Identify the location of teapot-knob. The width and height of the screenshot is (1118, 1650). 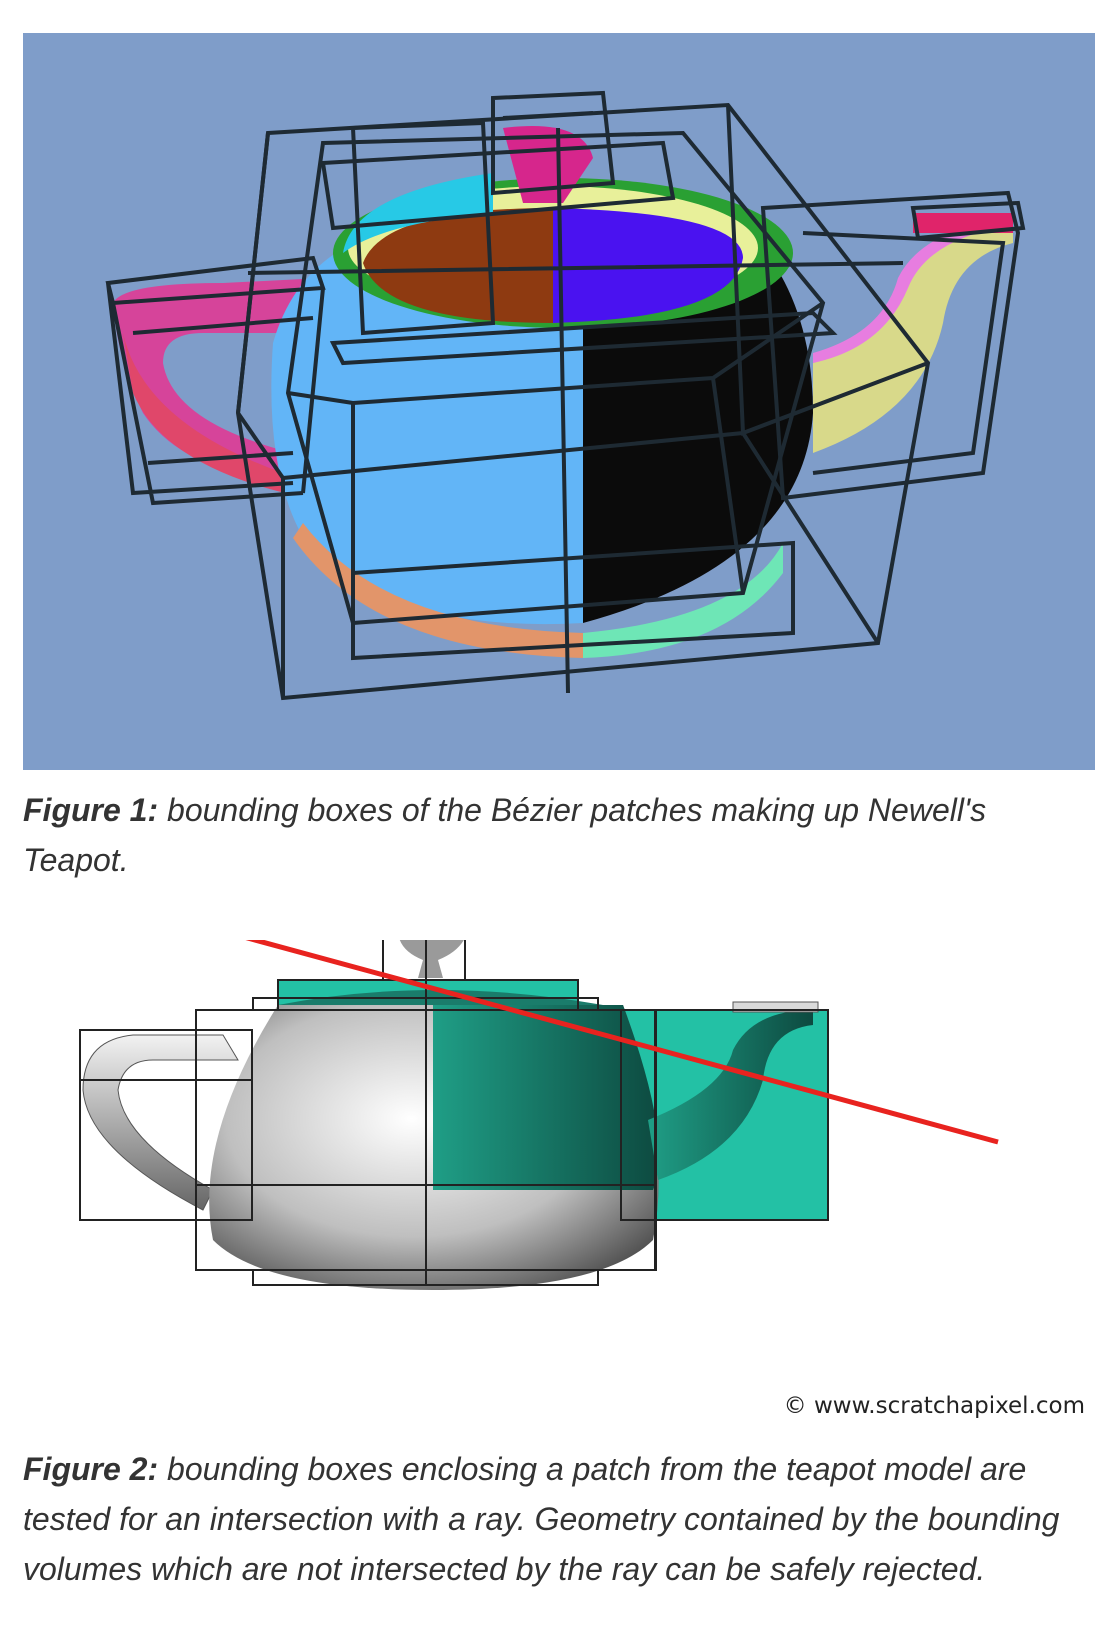
(431, 959).